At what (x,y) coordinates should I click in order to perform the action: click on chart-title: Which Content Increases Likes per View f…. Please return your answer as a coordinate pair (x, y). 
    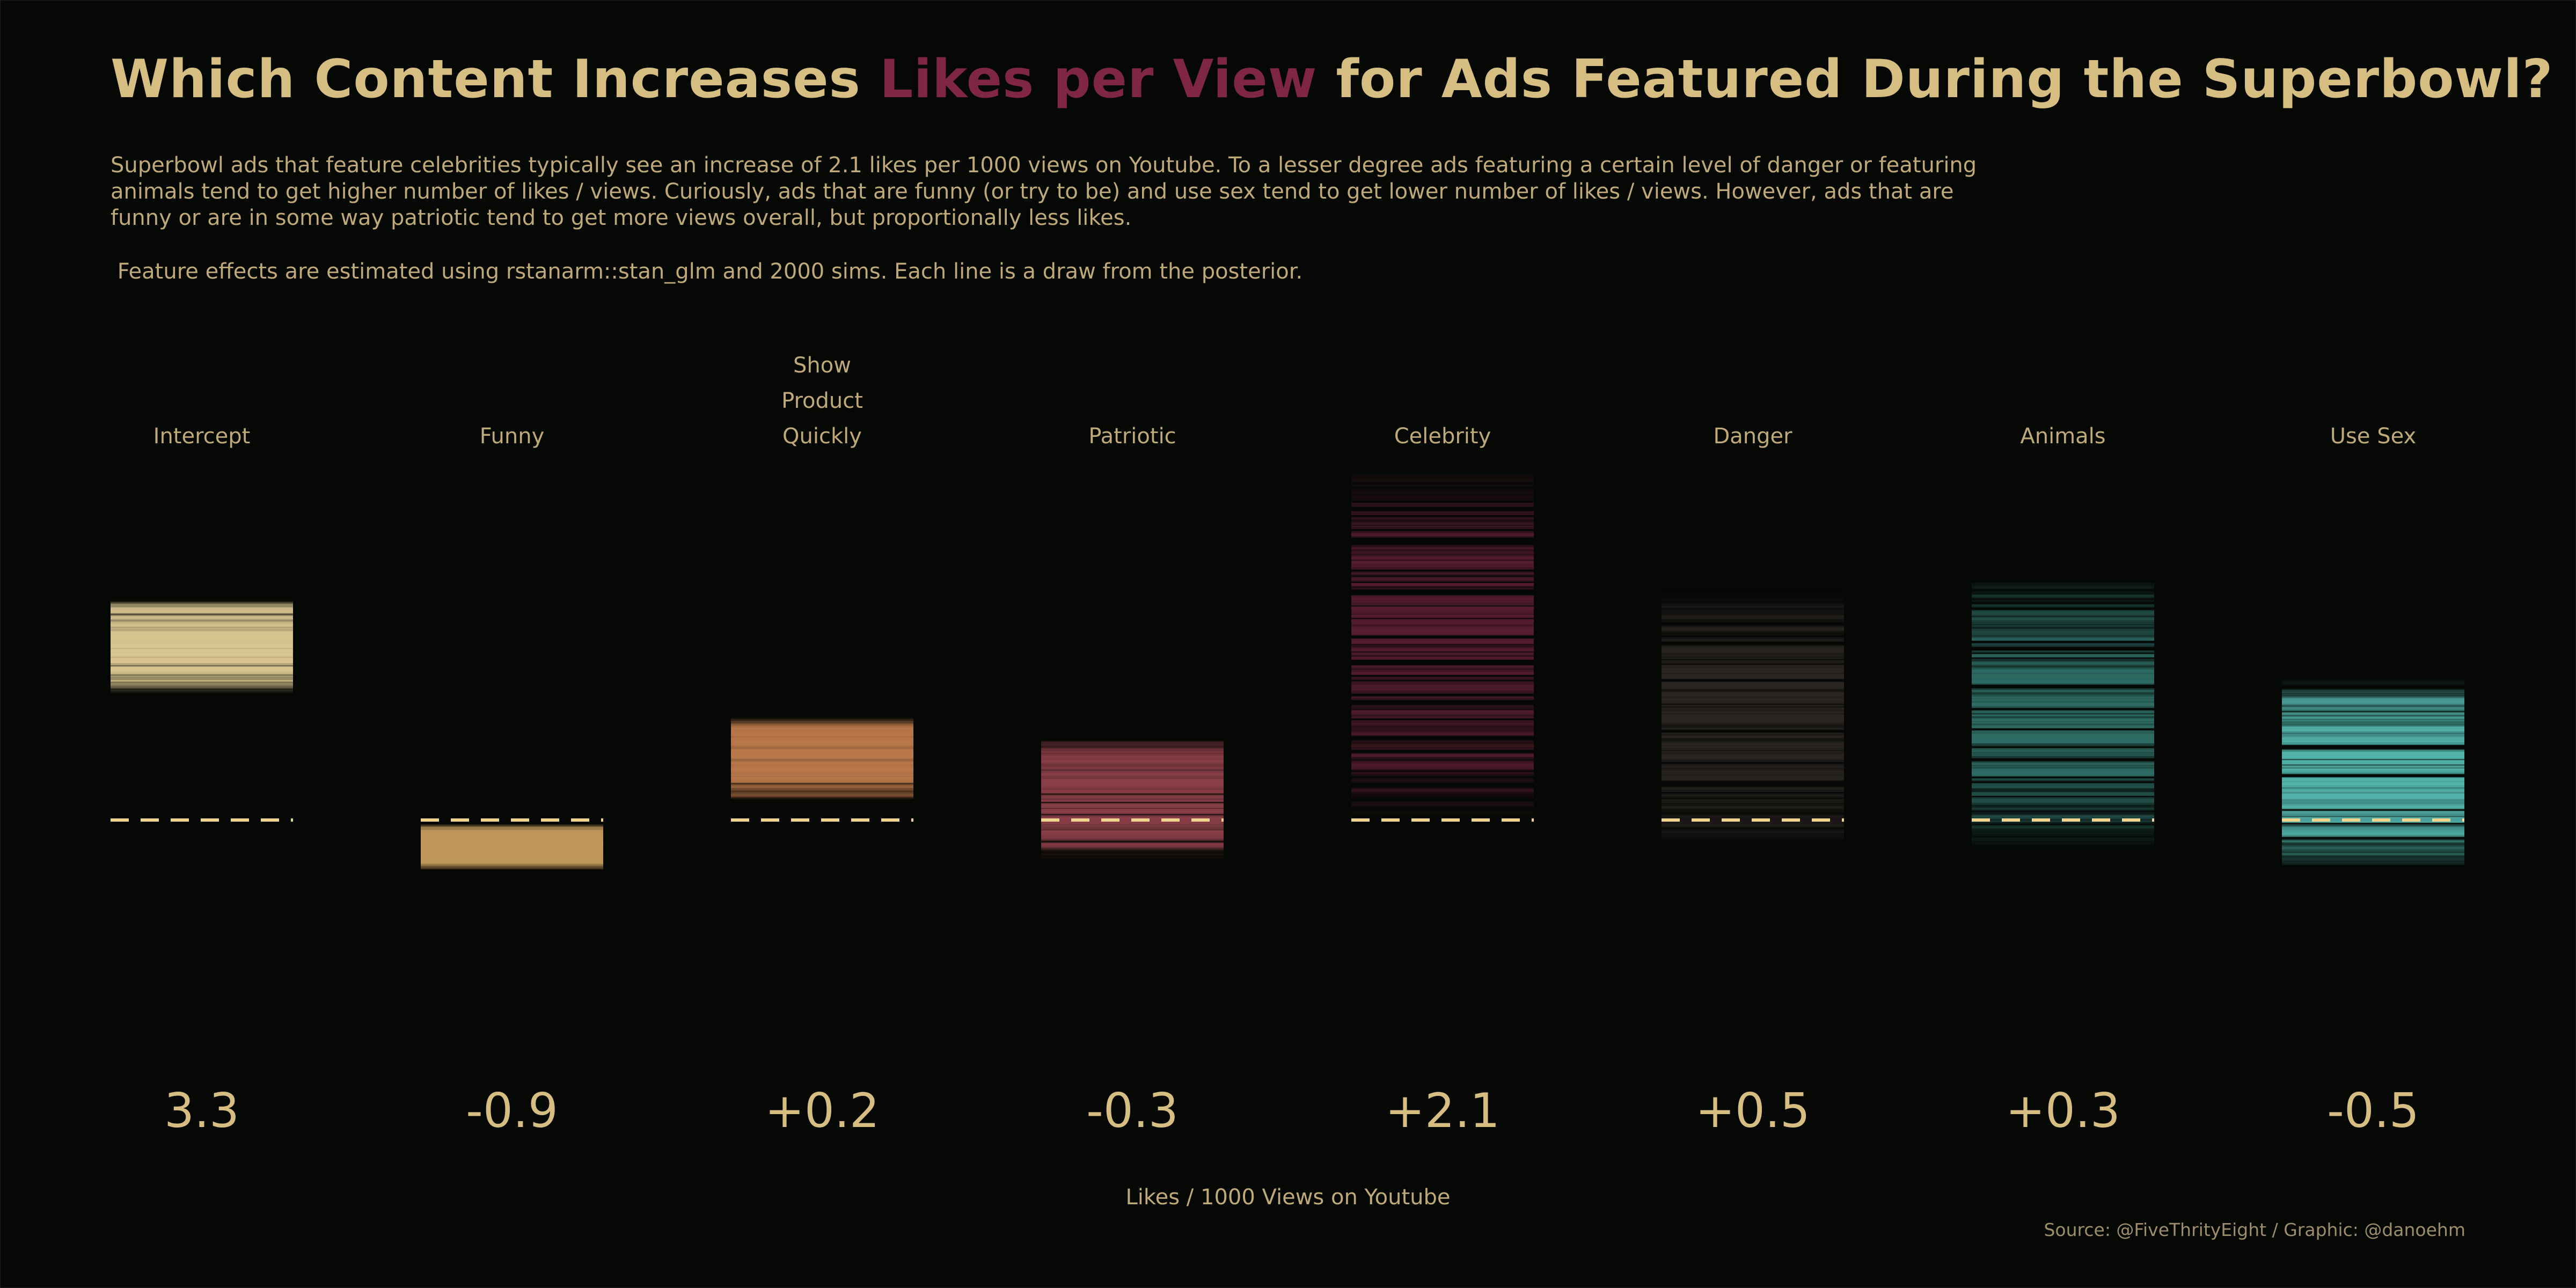
    Looking at the image, I should click on (1332, 79).